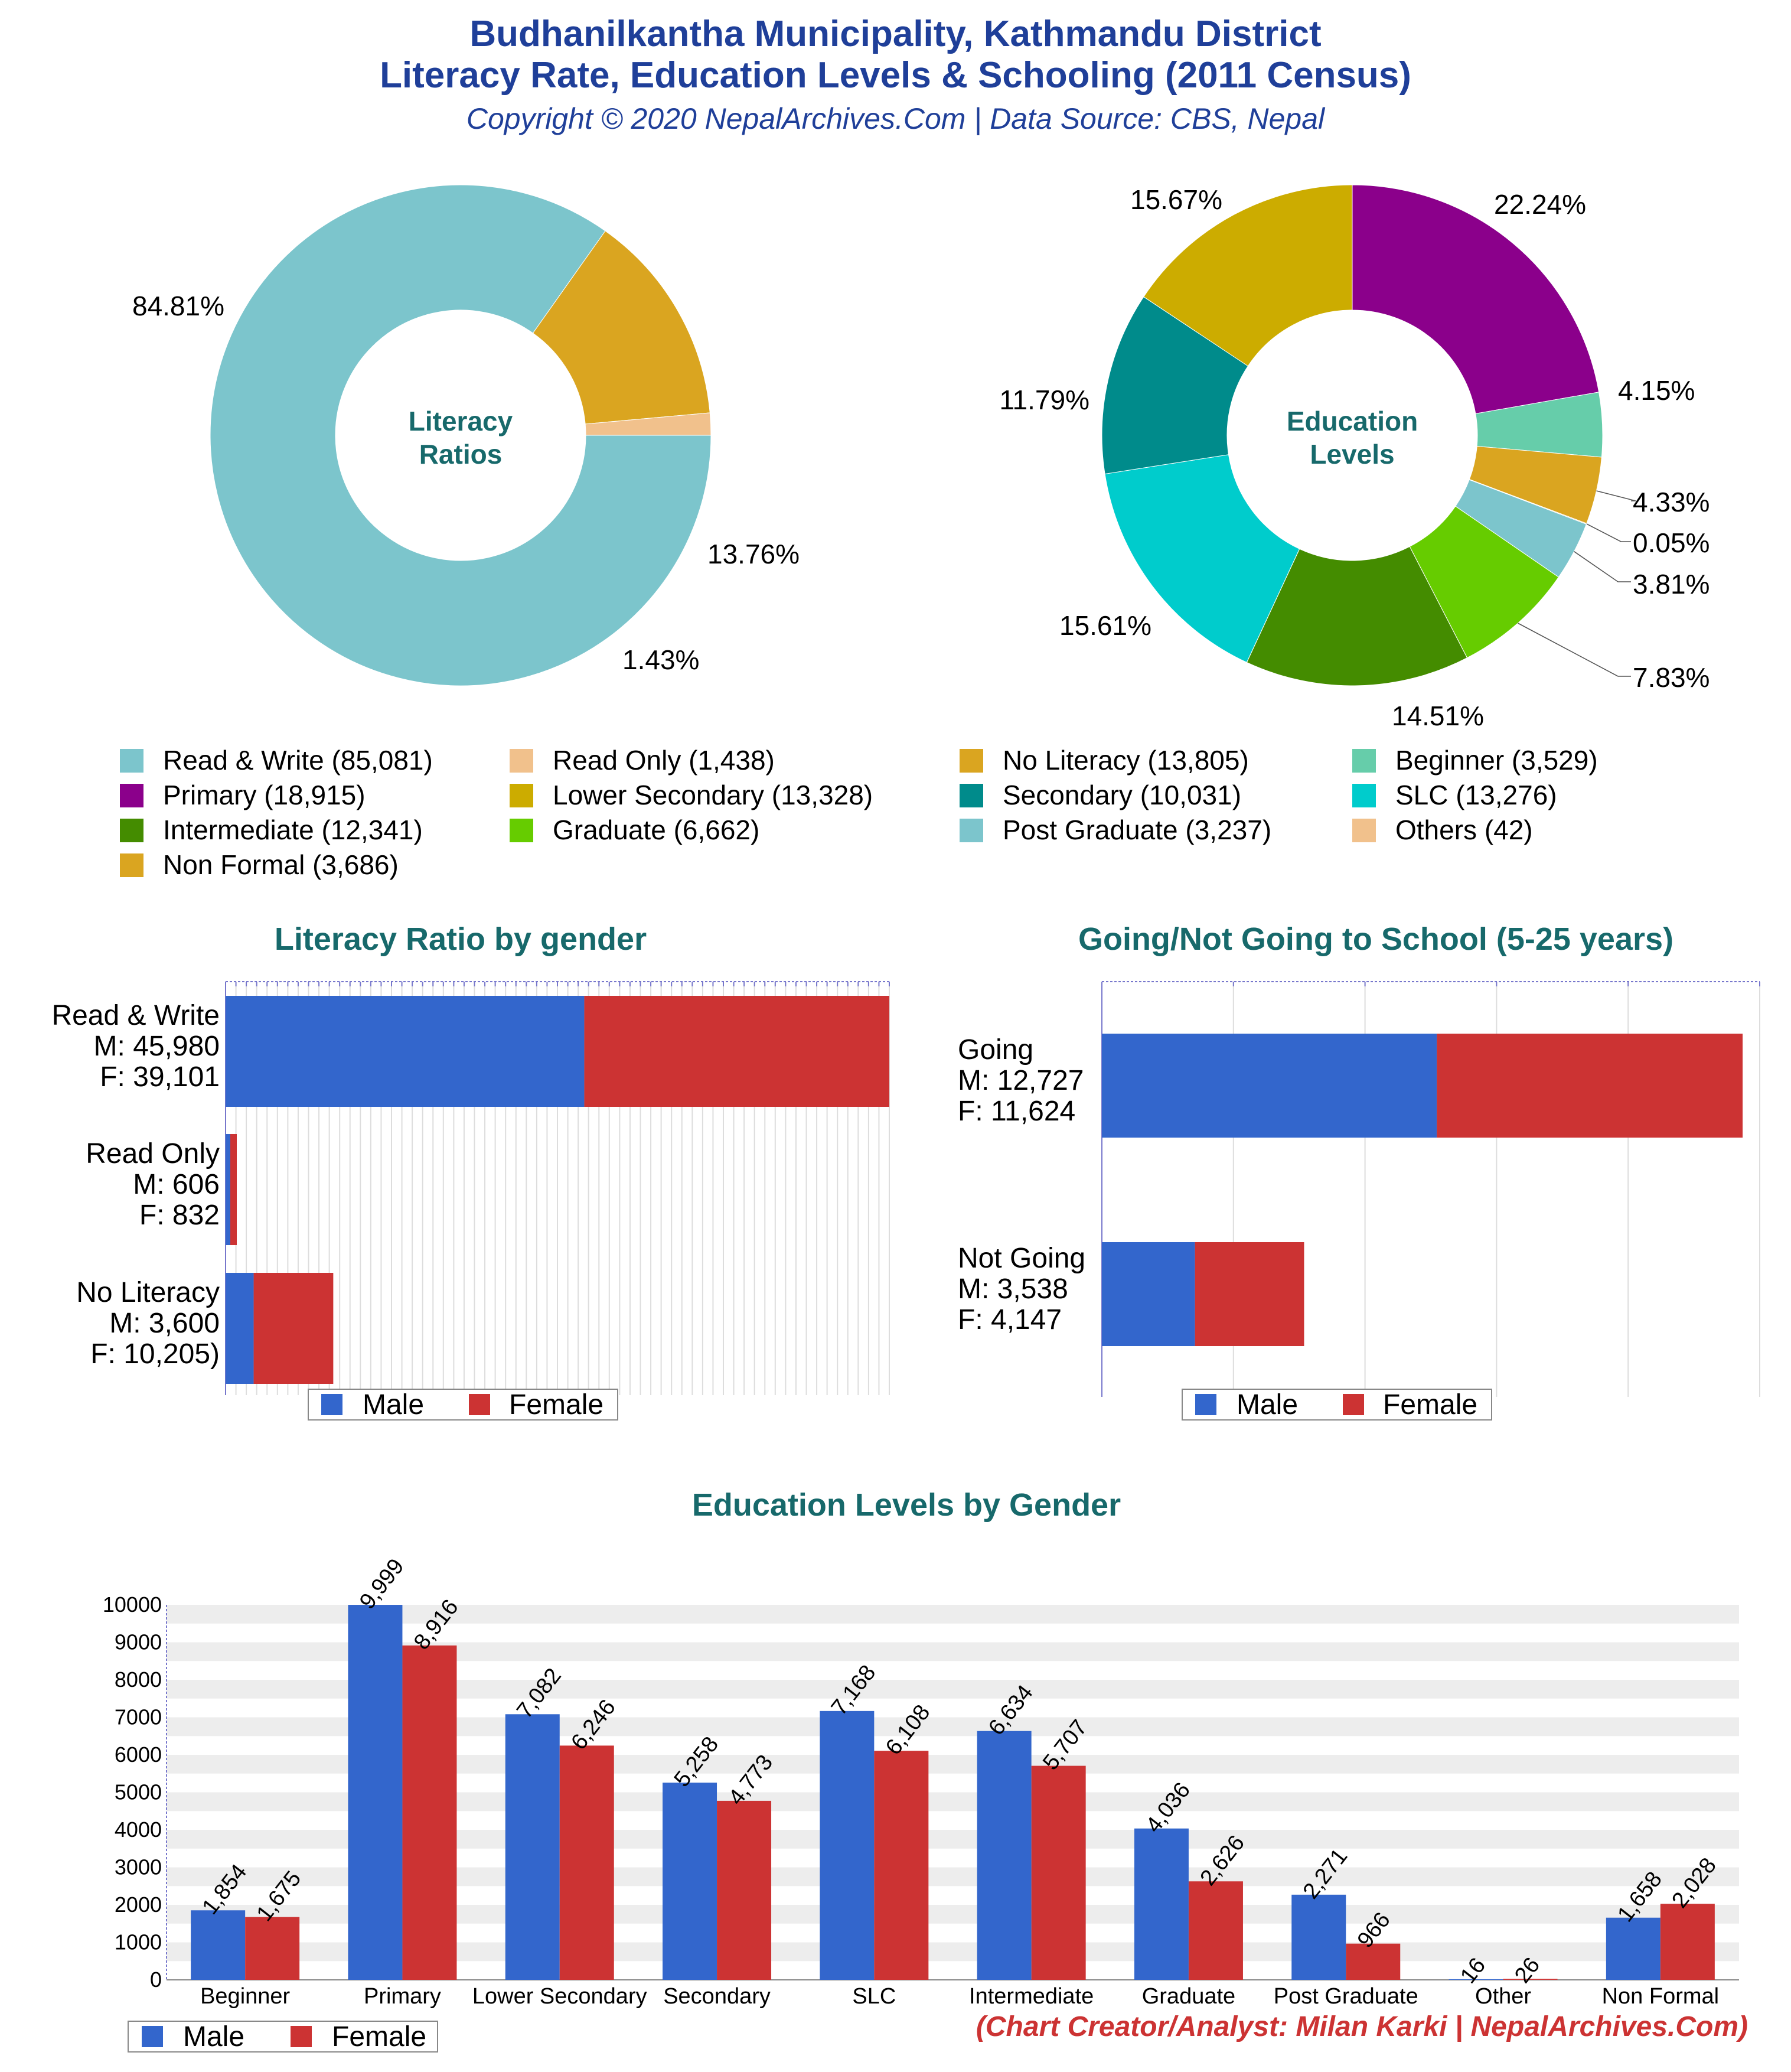 The height and width of the screenshot is (2072, 1791). Describe the element at coordinates (1430, 1405) in the screenshot. I see `school-going-legend-label: Female` at that location.